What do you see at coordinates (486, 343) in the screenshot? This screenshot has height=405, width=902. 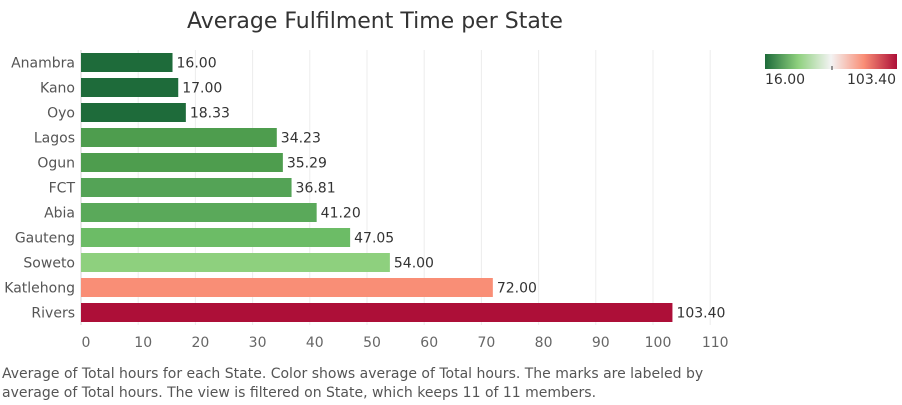 I see `x-tick-label: 70` at bounding box center [486, 343].